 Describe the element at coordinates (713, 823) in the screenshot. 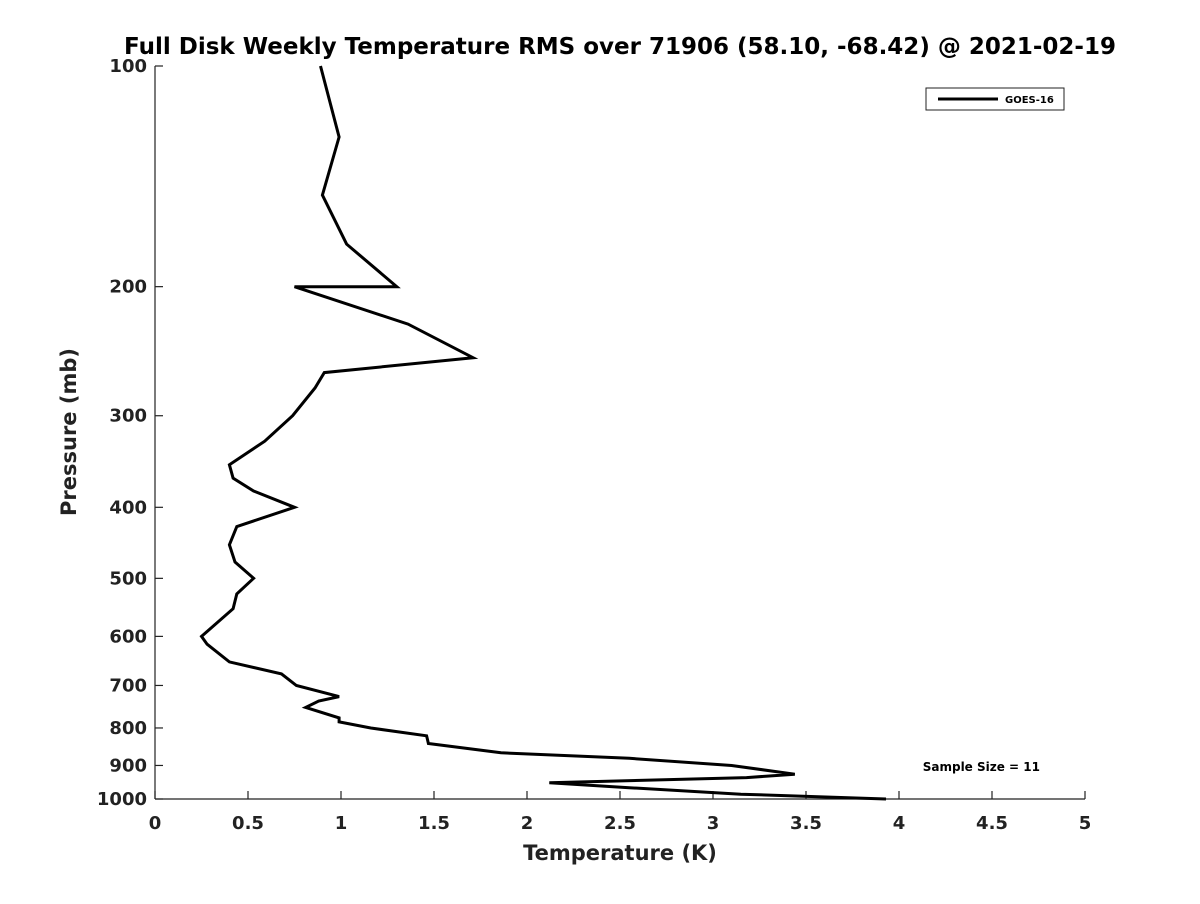

I see `x-tick-label: 3` at that location.